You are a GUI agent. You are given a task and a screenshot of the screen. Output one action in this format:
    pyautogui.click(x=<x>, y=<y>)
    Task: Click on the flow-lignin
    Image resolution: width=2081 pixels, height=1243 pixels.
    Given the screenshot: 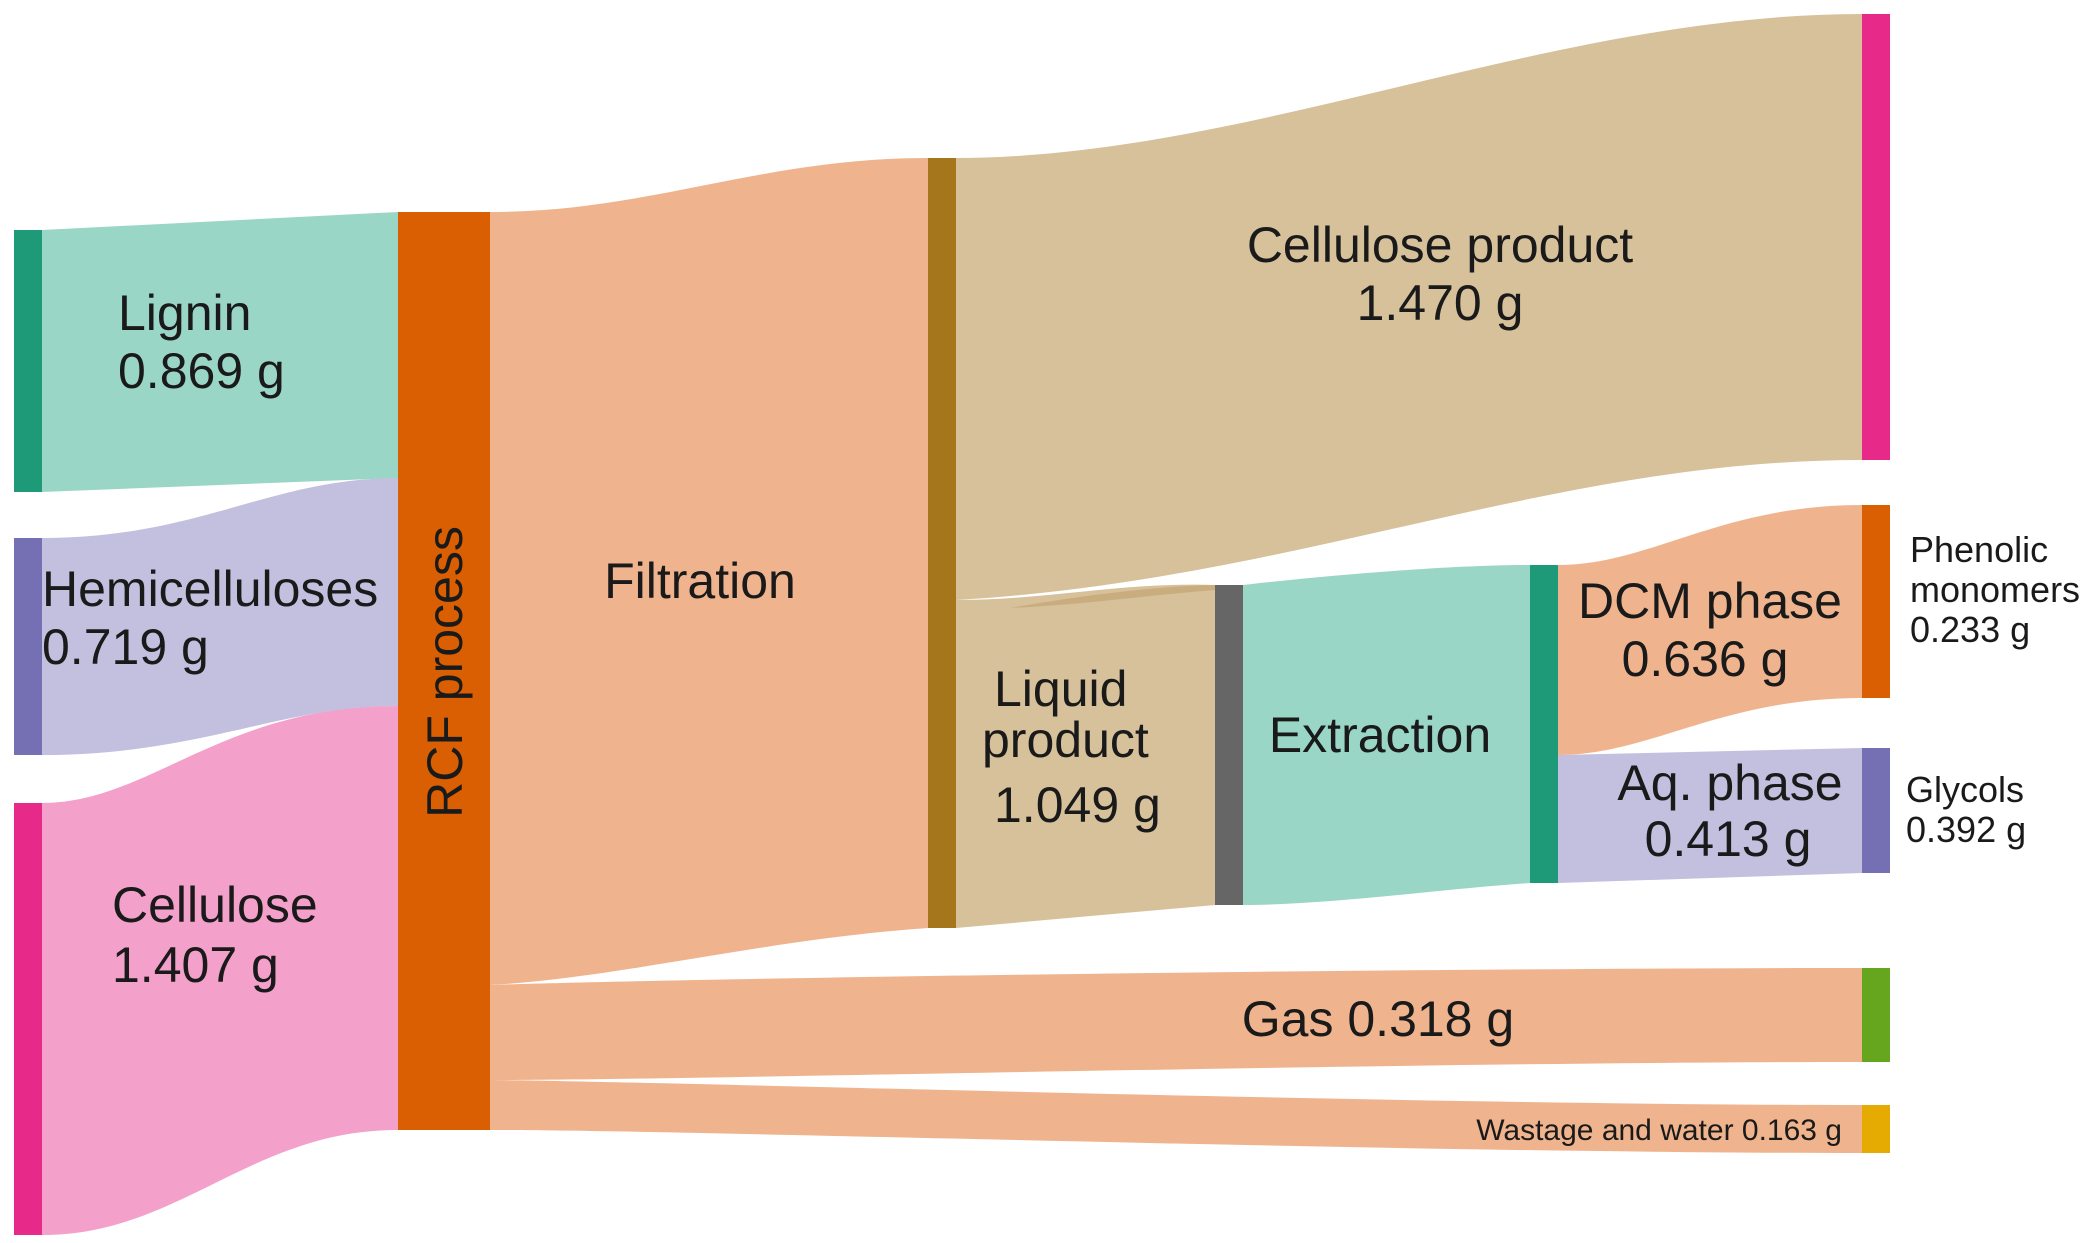 What is the action you would take?
    pyautogui.click(x=220, y=352)
    